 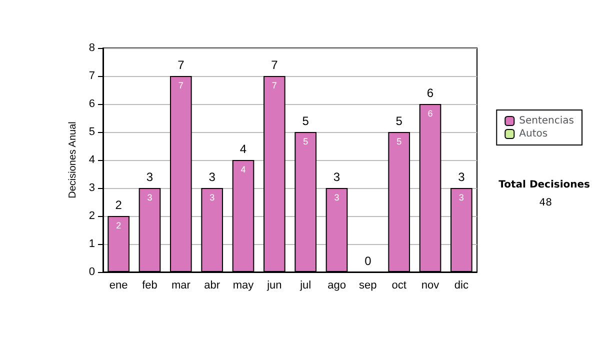 What do you see at coordinates (243, 286) in the screenshot?
I see `x-tick-label: may` at bounding box center [243, 286].